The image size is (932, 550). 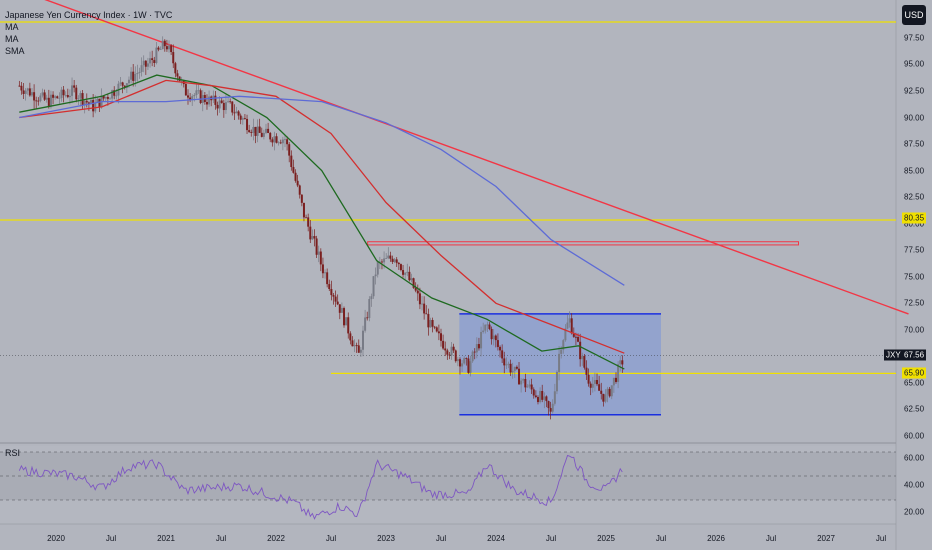 What do you see at coordinates (893, 355) in the screenshot?
I see `symbol-tag: JXY` at bounding box center [893, 355].